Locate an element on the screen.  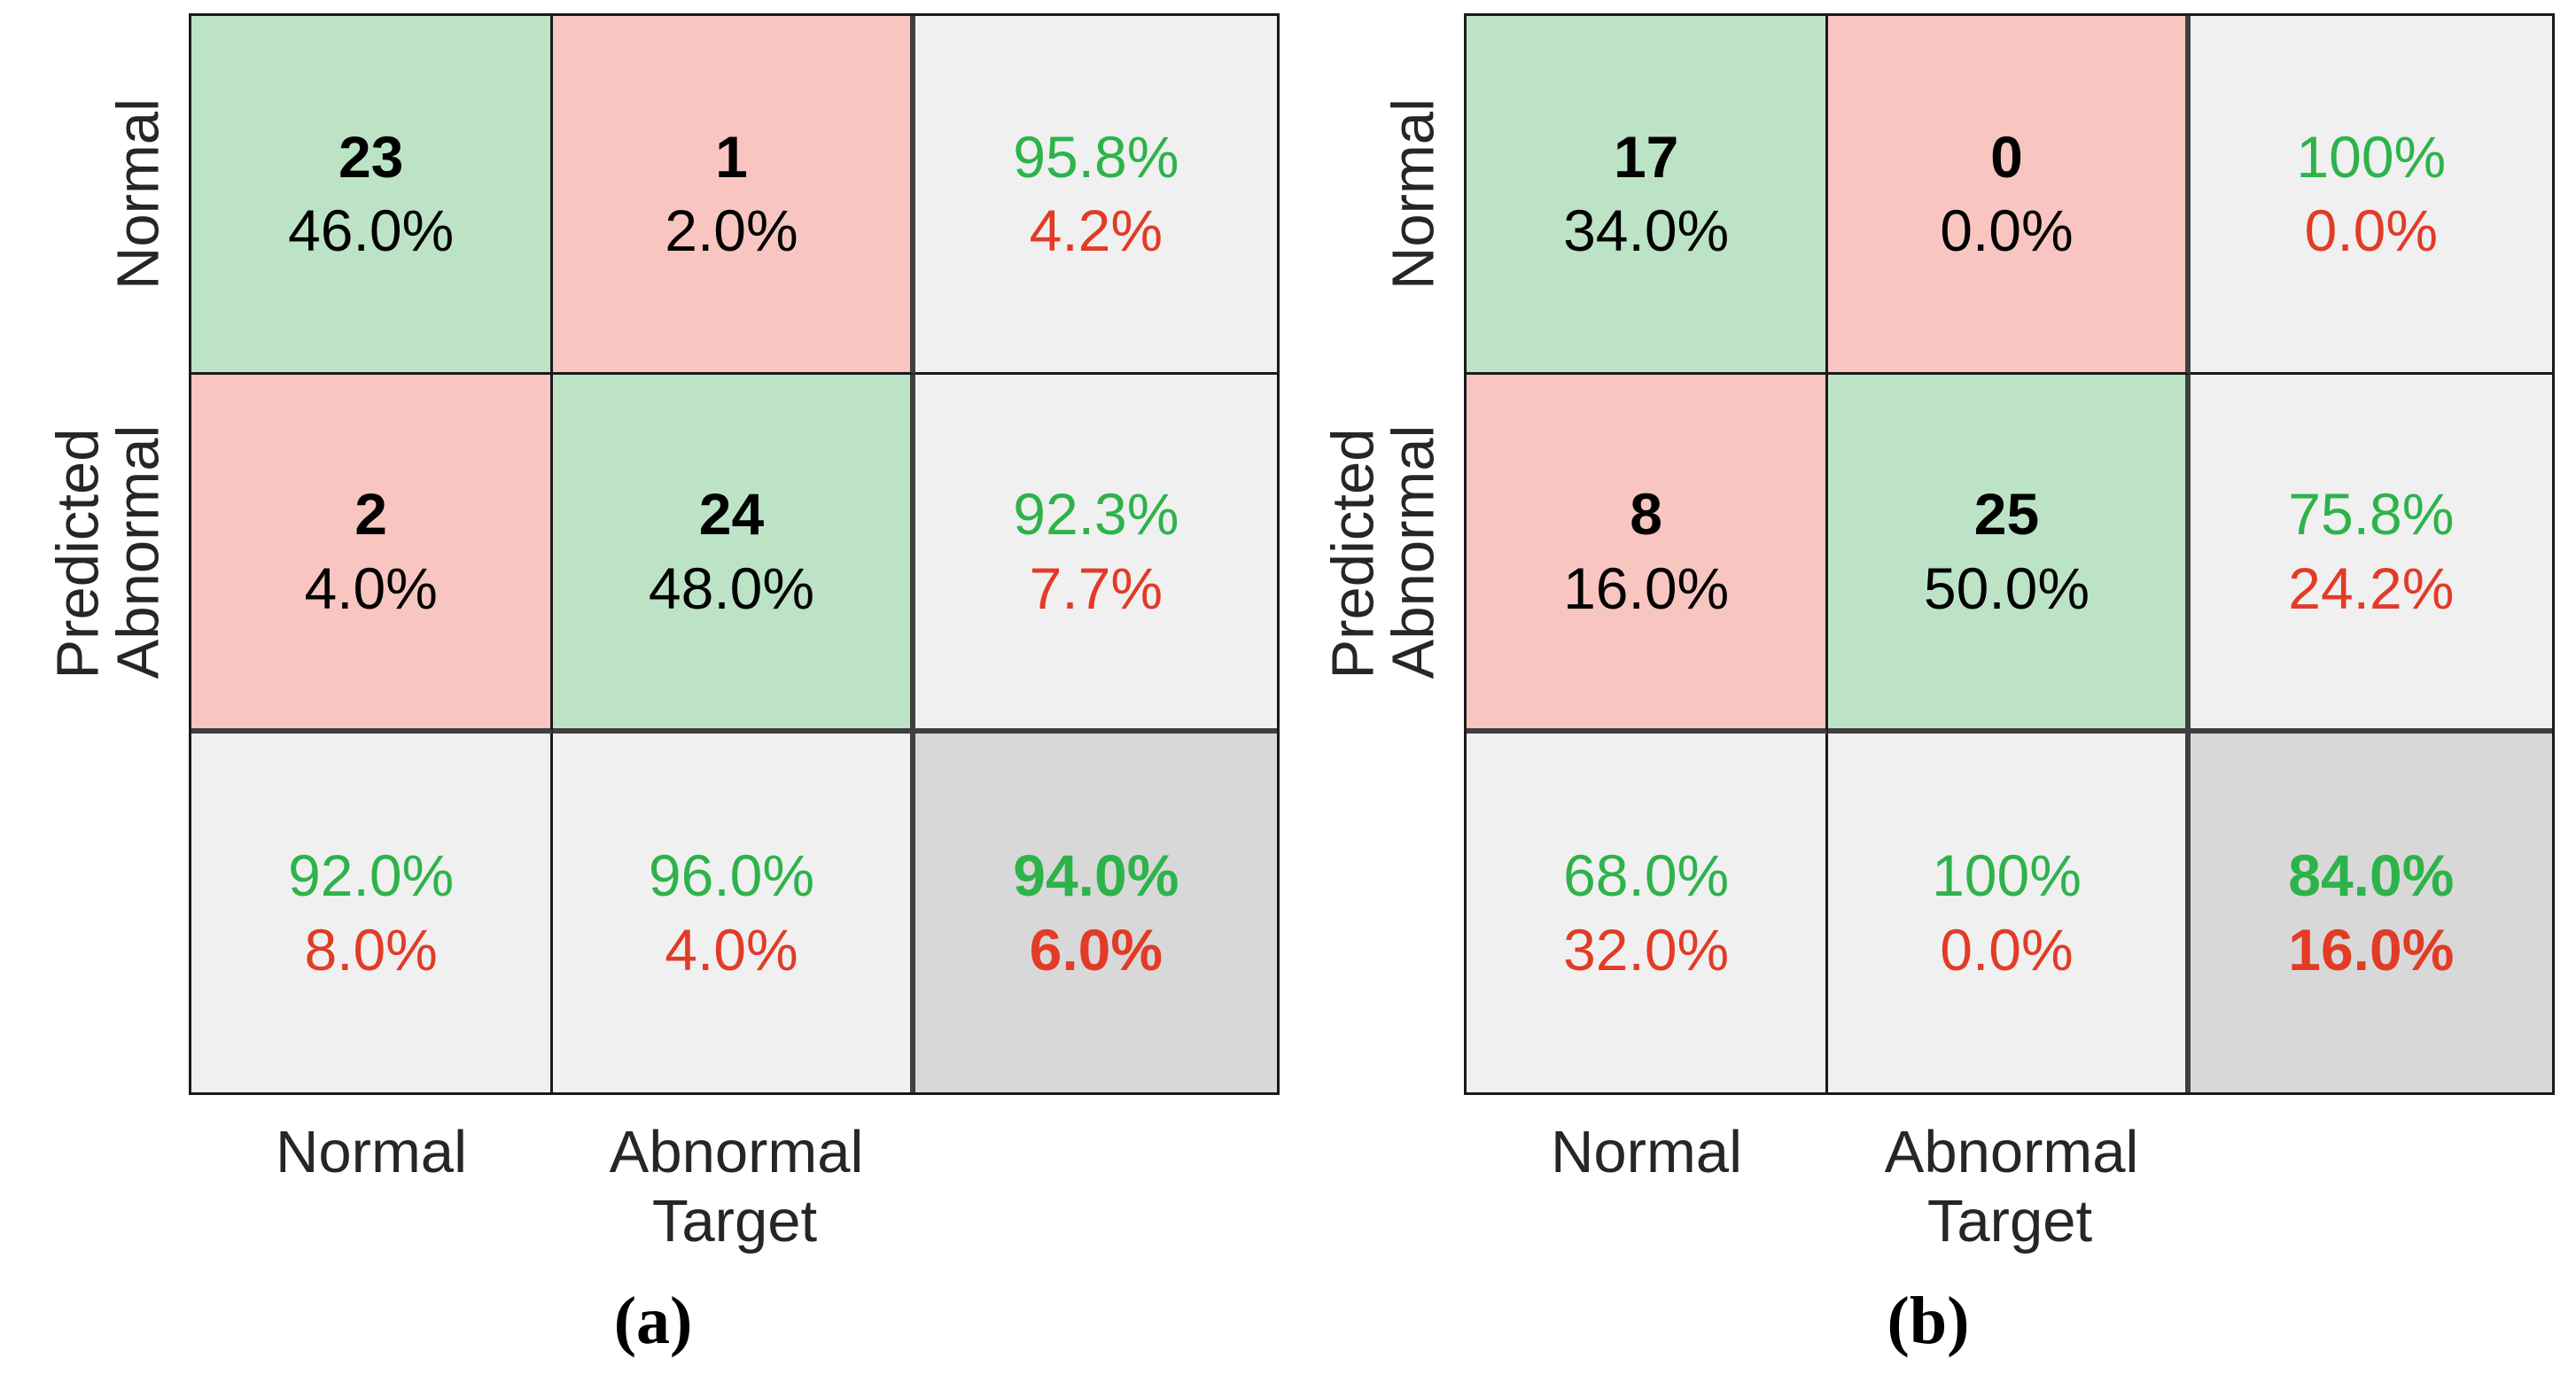
summary-cell: 92.0% 8.0% is located at coordinates (373, 913).